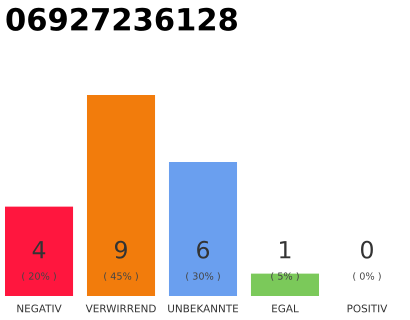 The width and height of the screenshot is (410, 320). Describe the element at coordinates (121, 19) in the screenshot. I see `chart-title: 06927236128` at that location.